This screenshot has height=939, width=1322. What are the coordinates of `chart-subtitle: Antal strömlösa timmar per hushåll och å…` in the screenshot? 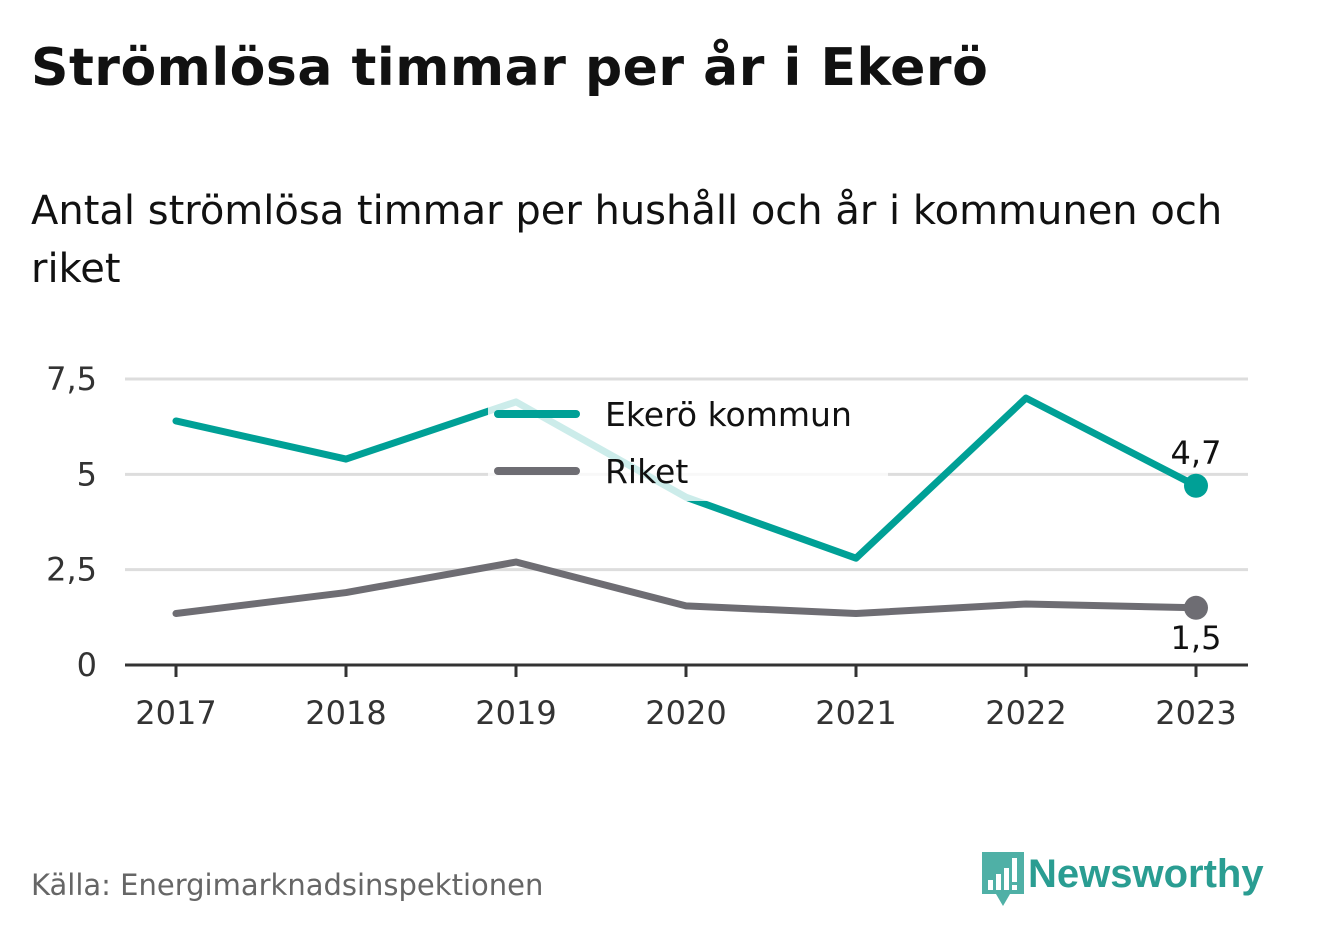 It's located at (627, 240).